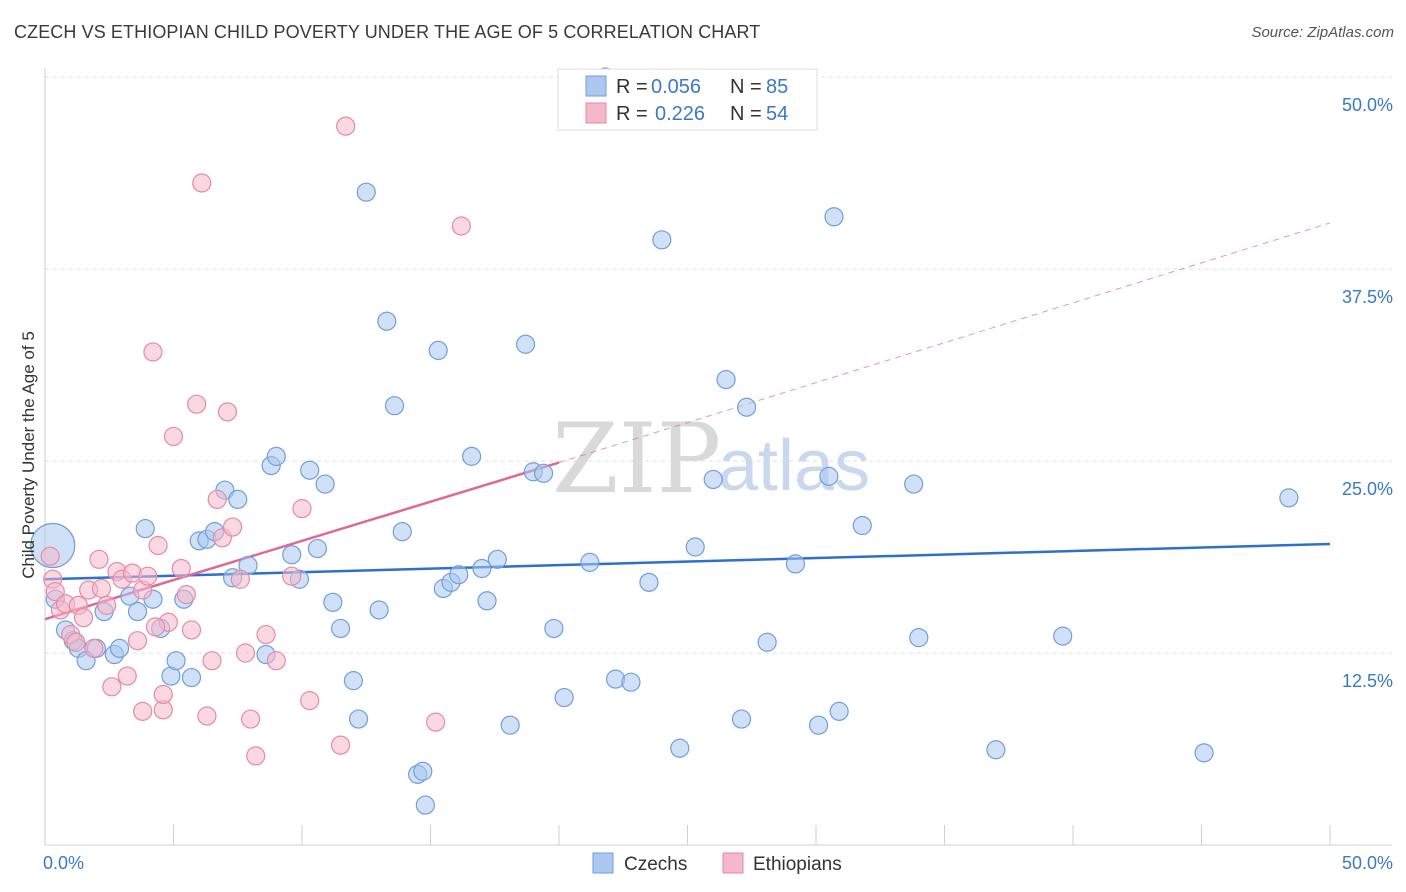 The image size is (1406, 892). I want to click on legend-n-value-ethiopians: 54, so click(777, 114).